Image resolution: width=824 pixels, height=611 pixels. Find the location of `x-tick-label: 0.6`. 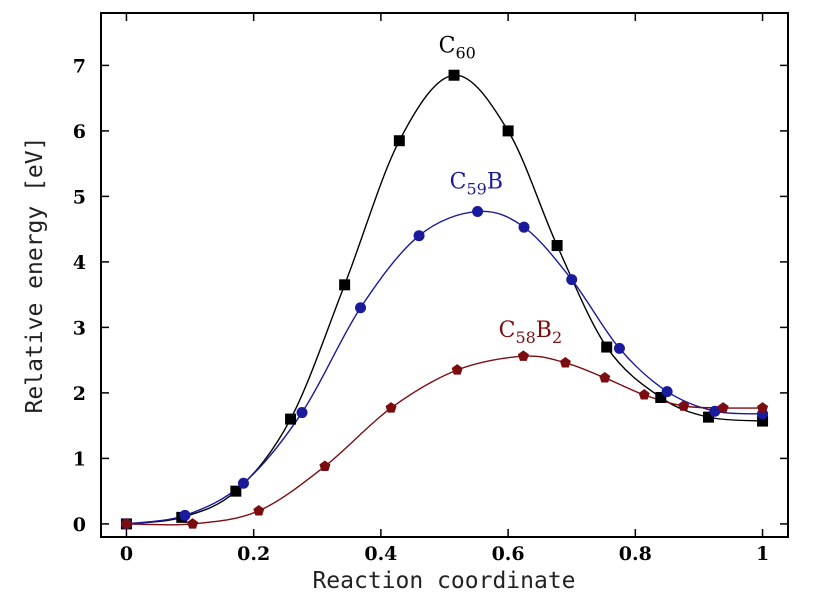

x-tick-label: 0.6 is located at coordinates (508, 554).